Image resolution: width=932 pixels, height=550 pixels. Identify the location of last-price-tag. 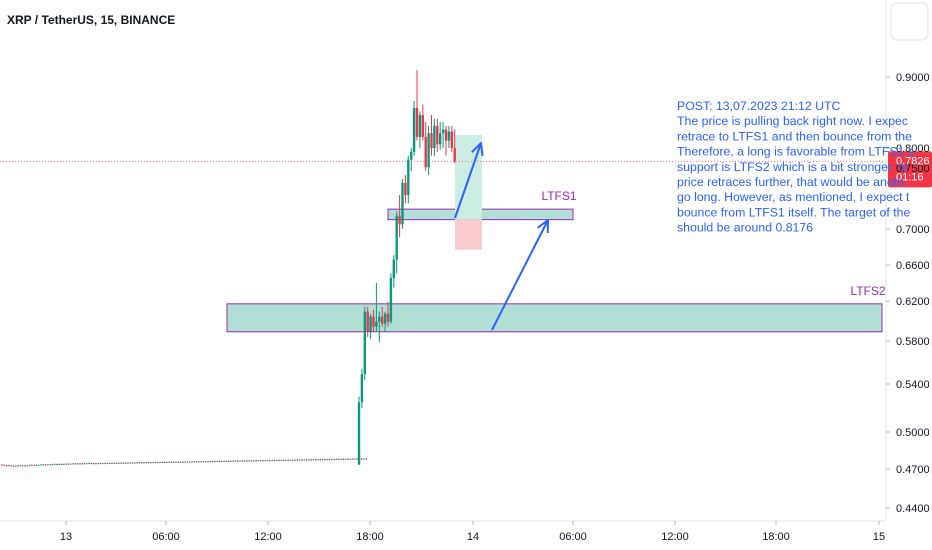
(910, 169).